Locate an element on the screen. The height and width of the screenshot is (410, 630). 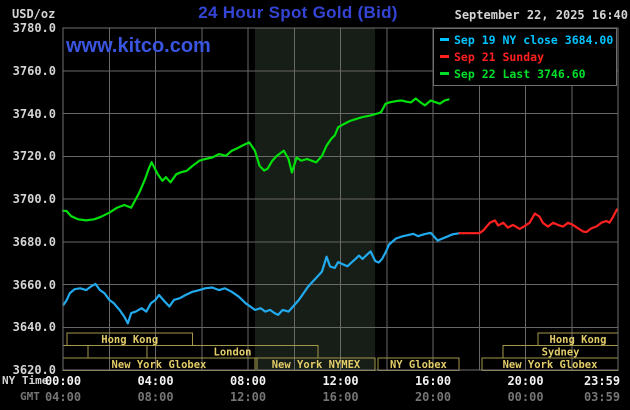
x-tick-gmt: 00:00 is located at coordinates (525, 397).